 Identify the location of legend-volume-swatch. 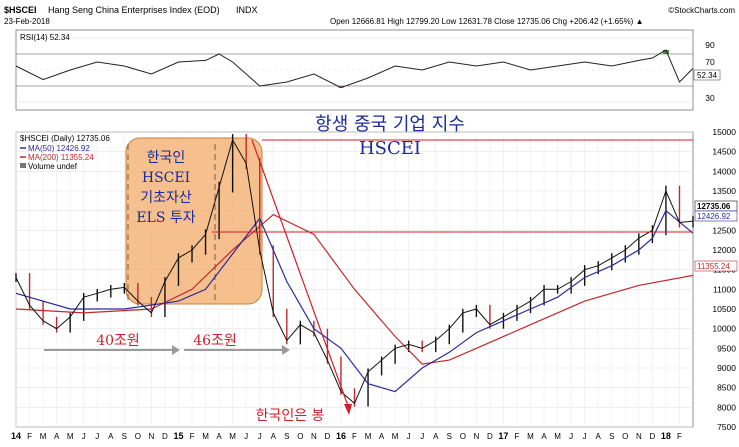
(23, 165).